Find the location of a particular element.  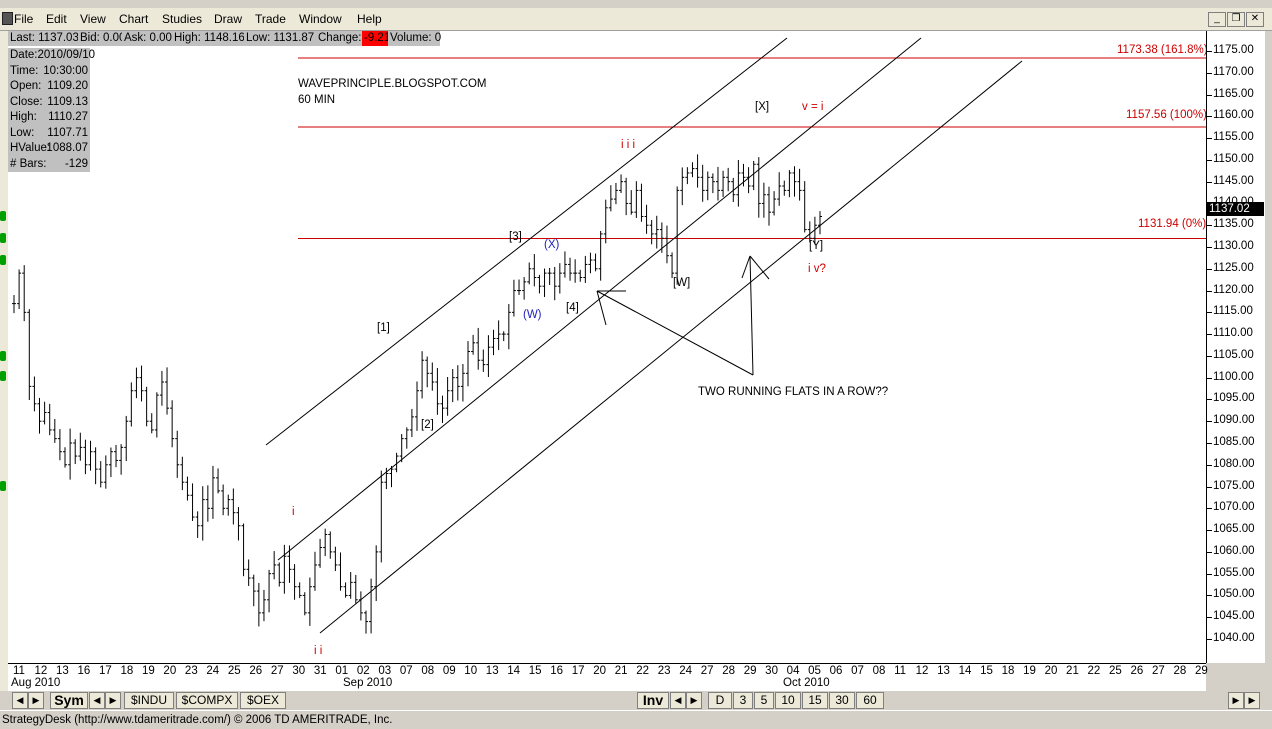

x-tick-label: 09 is located at coordinates (449, 671).